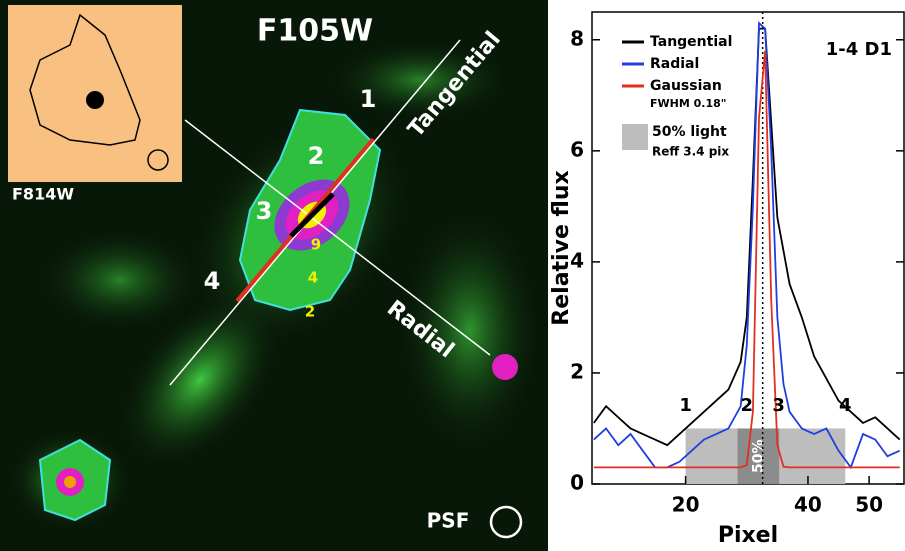 The height and width of the screenshot is (551, 905). What do you see at coordinates (845, 405) in the screenshot?
I see `annotation: 4` at bounding box center [845, 405].